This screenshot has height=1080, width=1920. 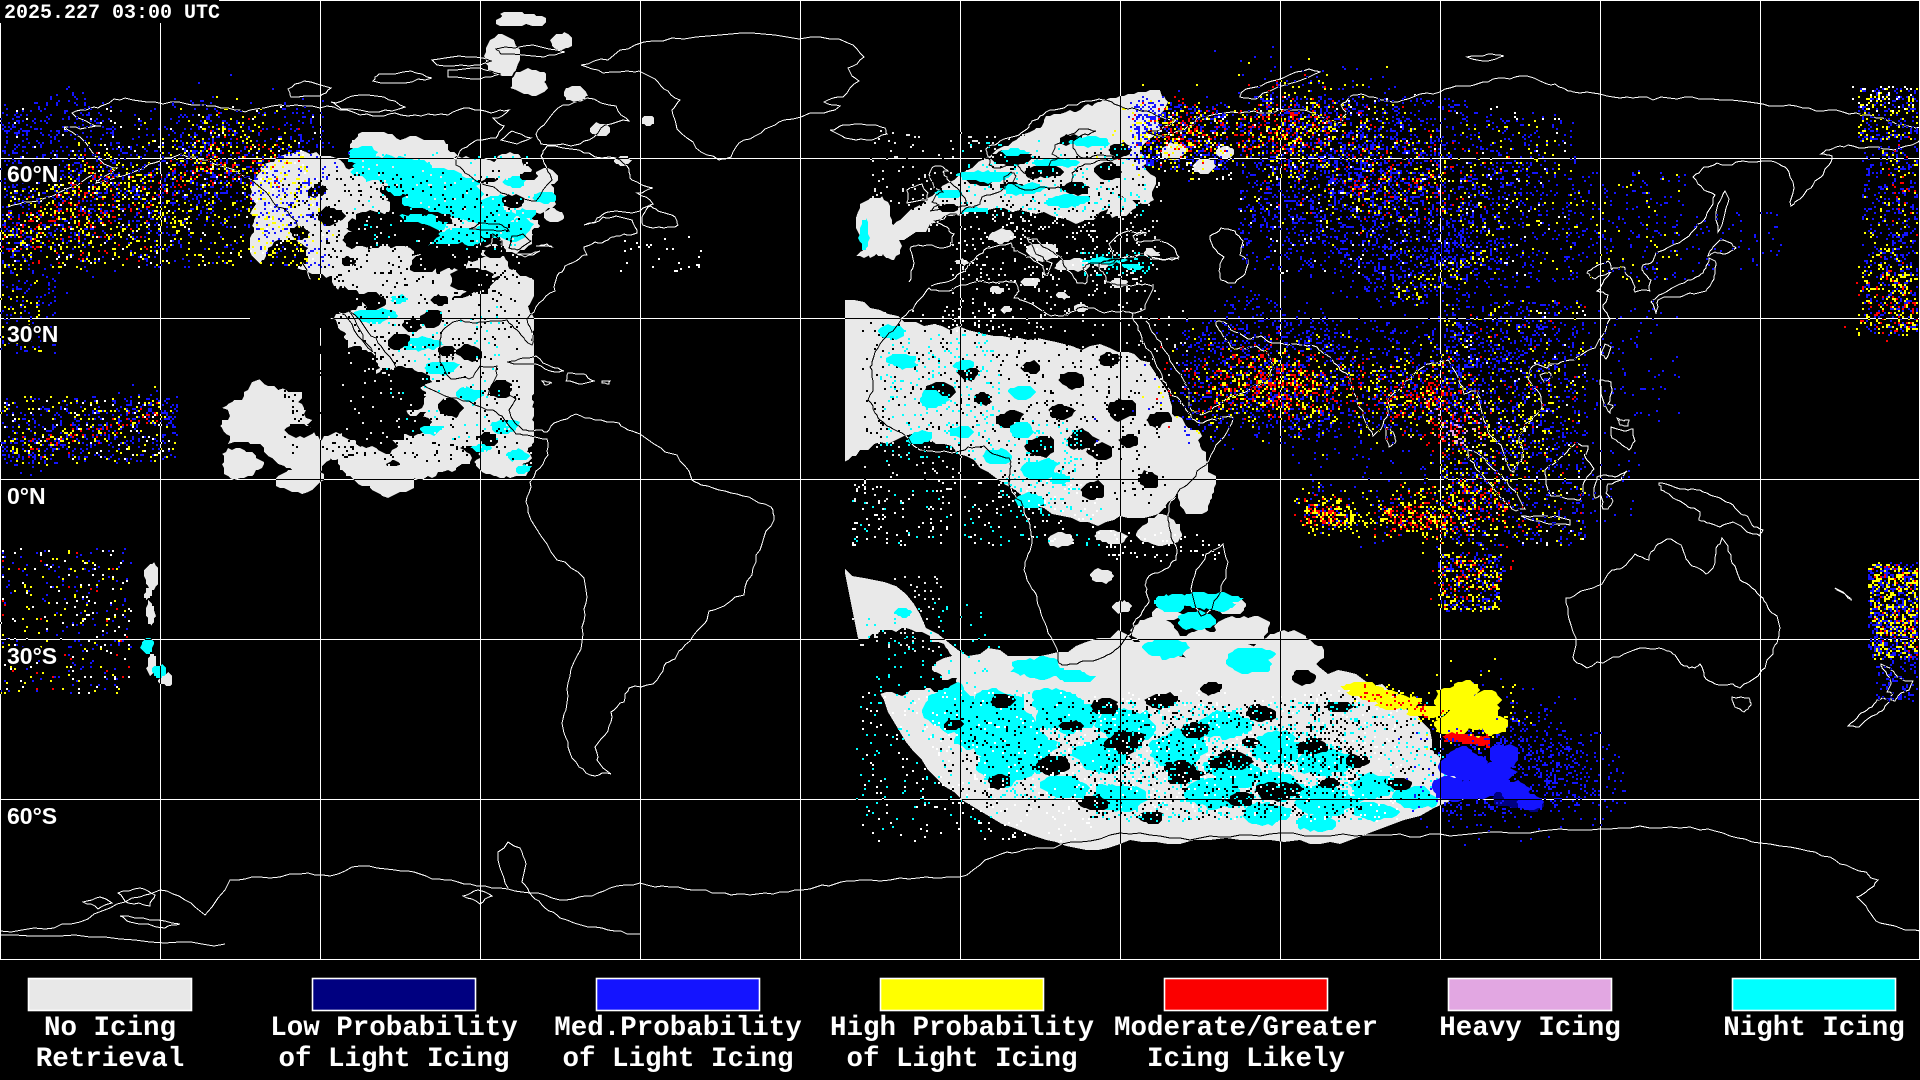 What do you see at coordinates (26, 496) in the screenshot?
I see `svg-text: 0°N` at bounding box center [26, 496].